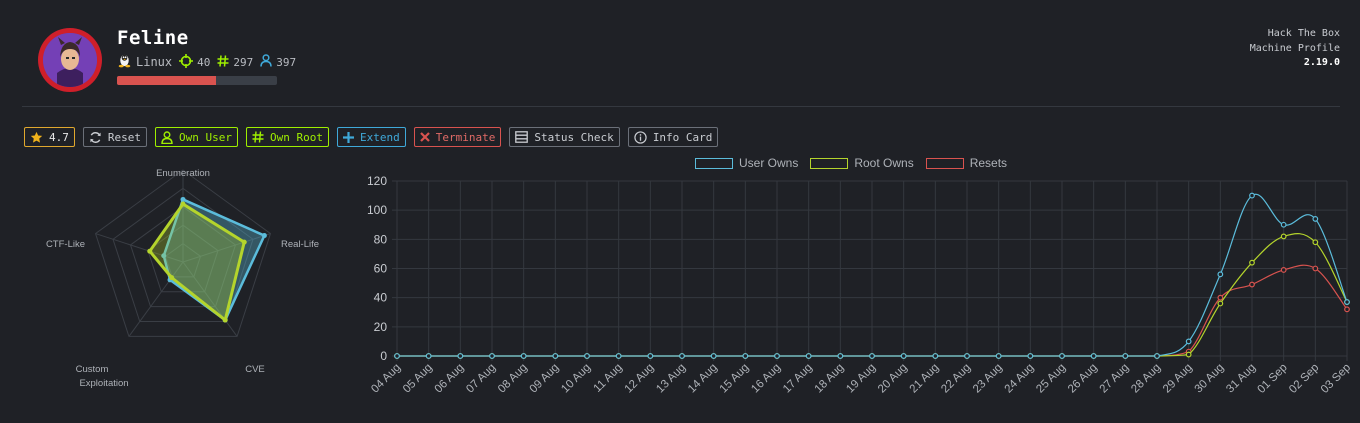 Image resolution: width=1360 pixels, height=423 pixels. What do you see at coordinates (381, 327) in the screenshot?
I see `y-tick-label: 20` at bounding box center [381, 327].